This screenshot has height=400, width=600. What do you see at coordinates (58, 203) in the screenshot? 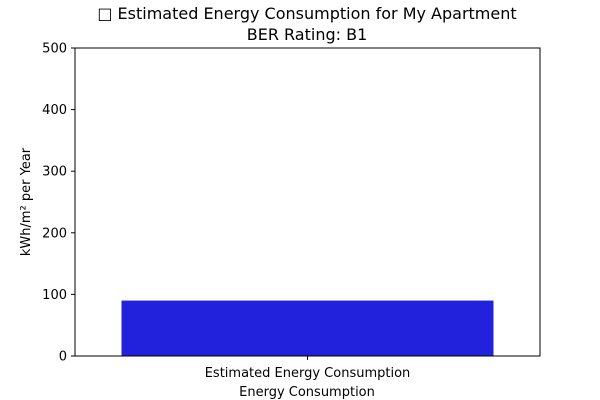
I see `y-axis-ticks: 0 100 200 300 400 500` at bounding box center [58, 203].